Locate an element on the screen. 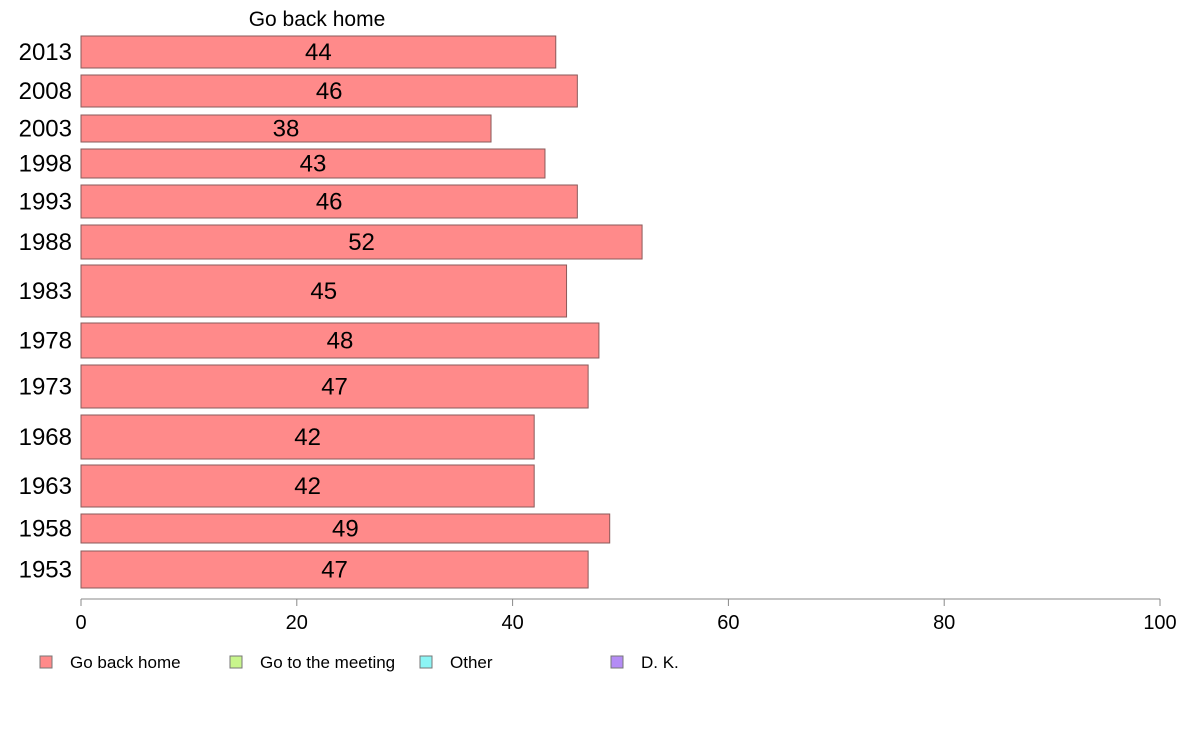  category-label: 1968 is located at coordinates (45, 437).